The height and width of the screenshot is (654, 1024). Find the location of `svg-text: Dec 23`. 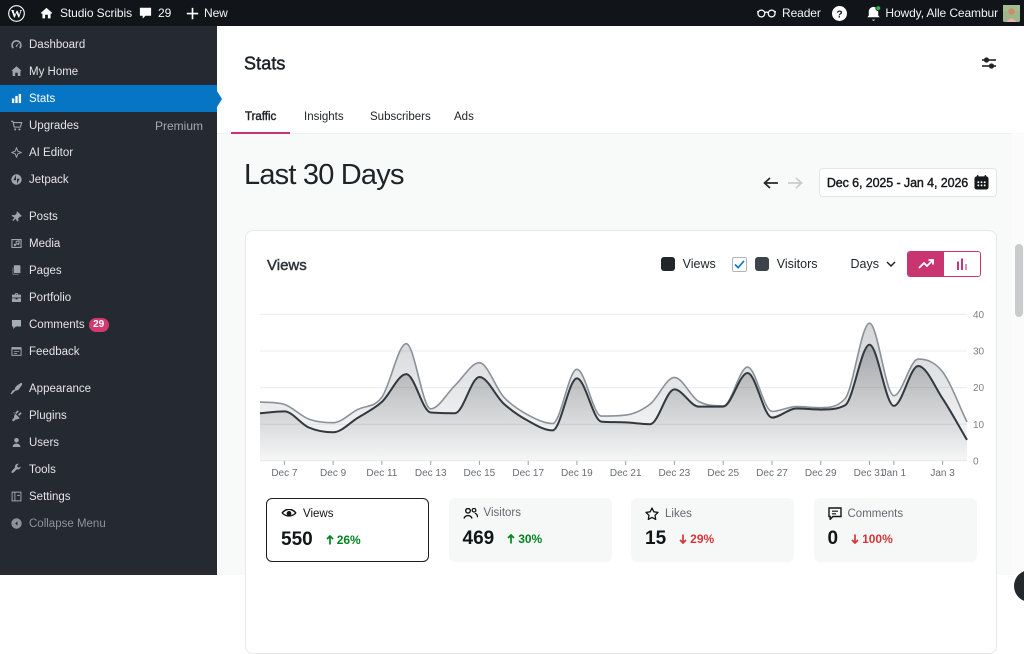

svg-text: Dec 23 is located at coordinates (675, 473).